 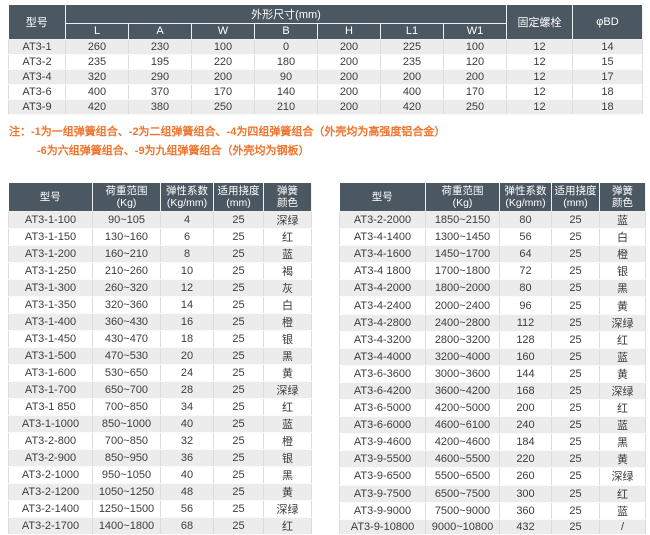 I want to click on spring-left-header-row: 型号荷重范围(Kg)弹性系数(Kg/mm)适用挠度(mm)弹簧颜色, so click(x=160, y=197).